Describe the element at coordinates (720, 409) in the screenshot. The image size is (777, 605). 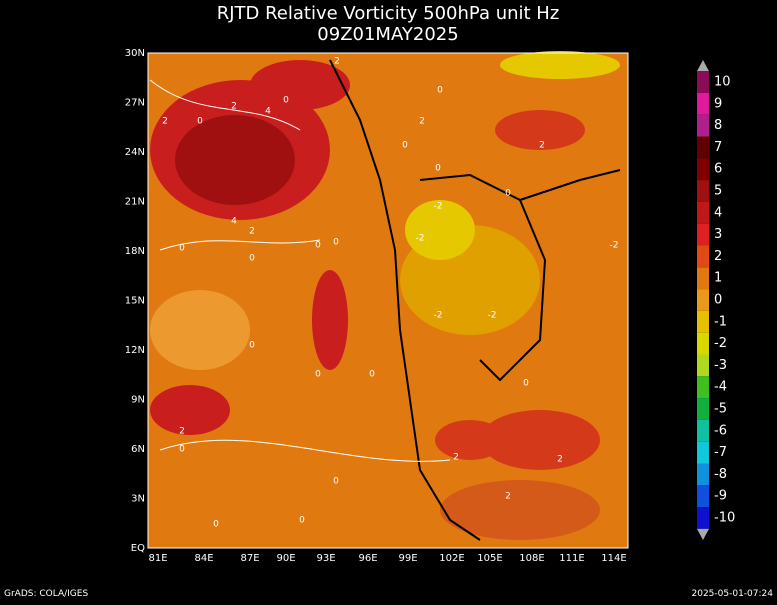
I see `colorbar-label: -5` at that location.